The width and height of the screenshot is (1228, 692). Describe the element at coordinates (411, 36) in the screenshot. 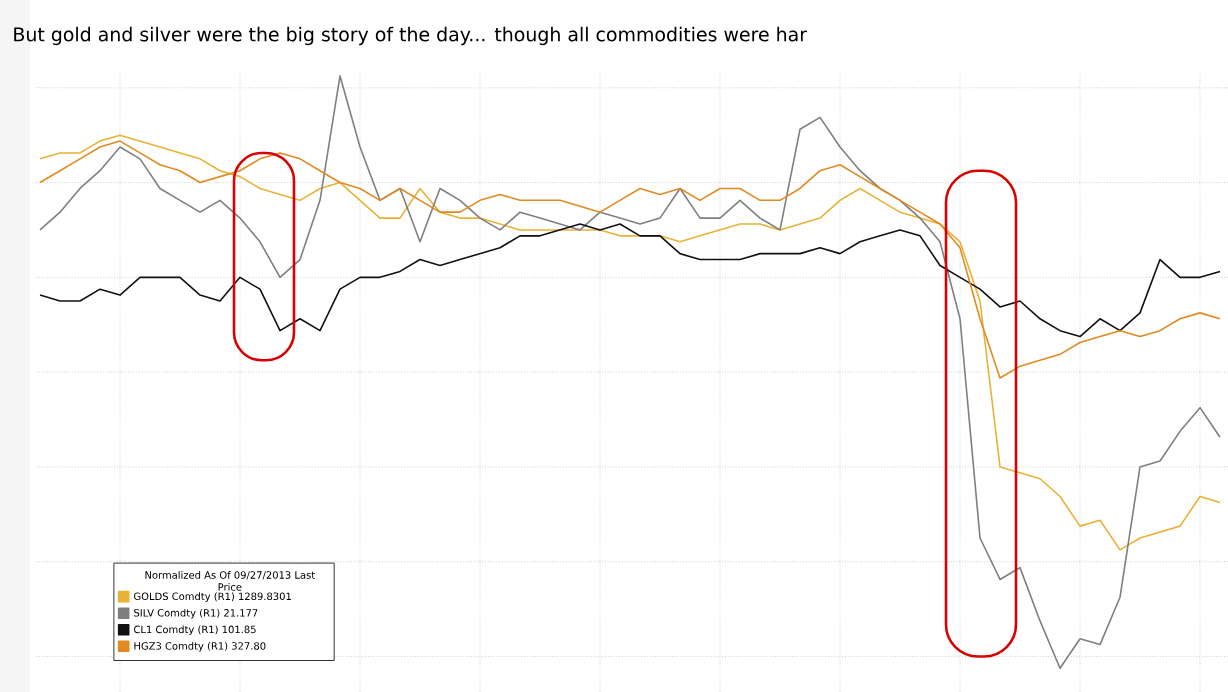

I see `chart-title: But gold and silver were the big story of the day... though all commodities were har` at that location.